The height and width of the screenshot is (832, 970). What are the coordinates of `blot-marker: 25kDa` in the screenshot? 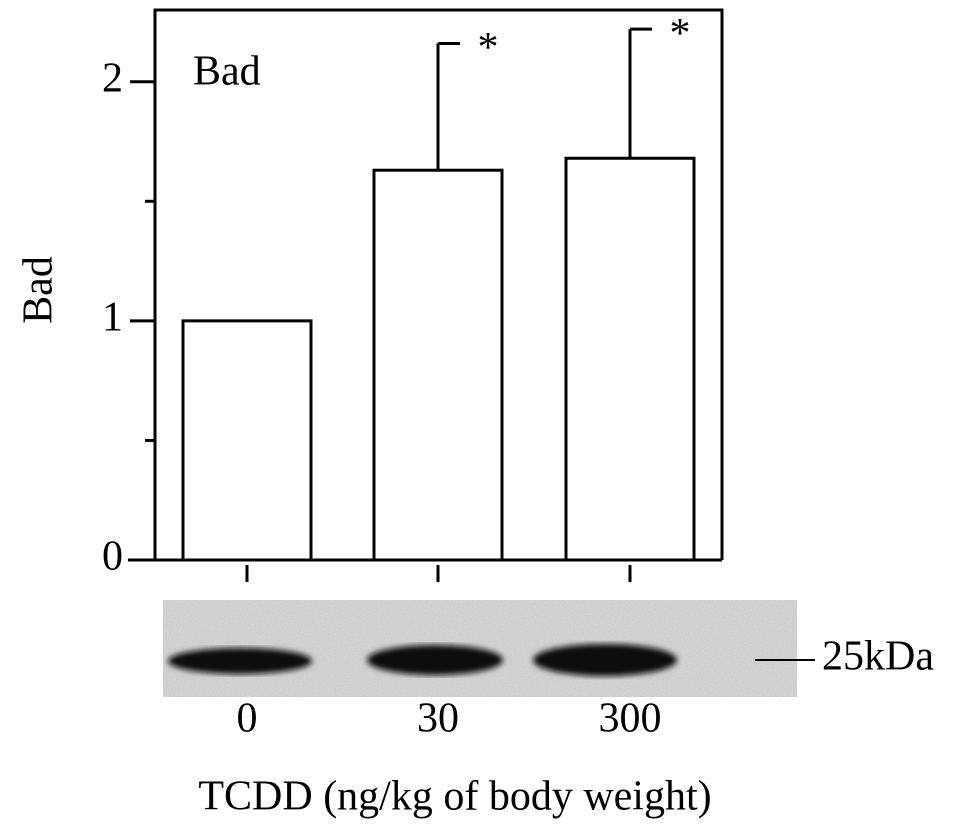 It's located at (878, 657).